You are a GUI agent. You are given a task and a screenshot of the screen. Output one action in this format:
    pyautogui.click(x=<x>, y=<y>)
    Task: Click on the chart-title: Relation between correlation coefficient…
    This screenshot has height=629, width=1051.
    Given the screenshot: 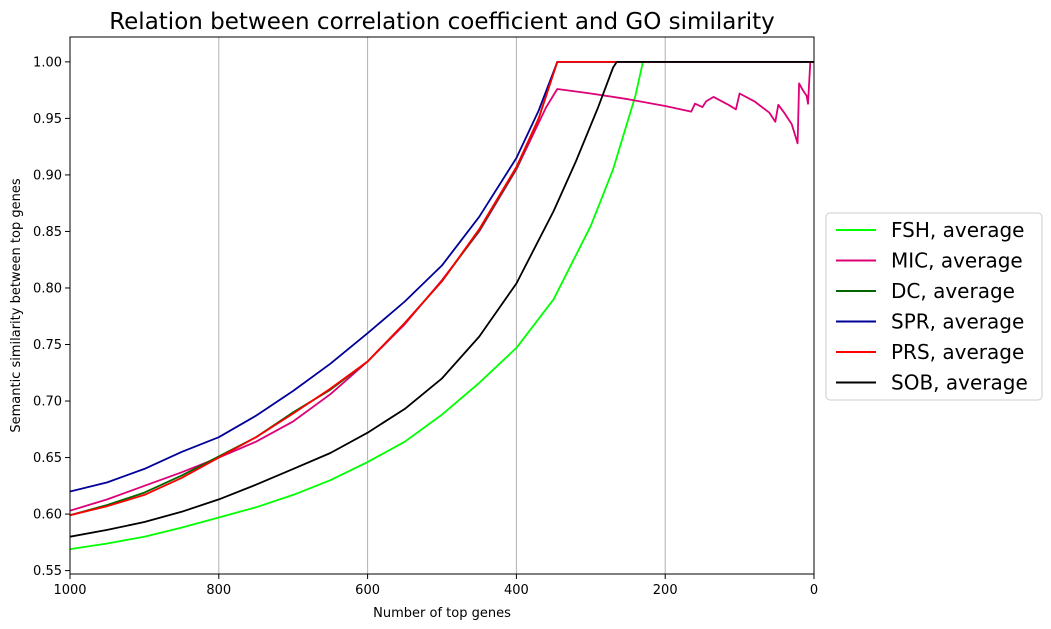 What is the action you would take?
    pyautogui.click(x=442, y=22)
    